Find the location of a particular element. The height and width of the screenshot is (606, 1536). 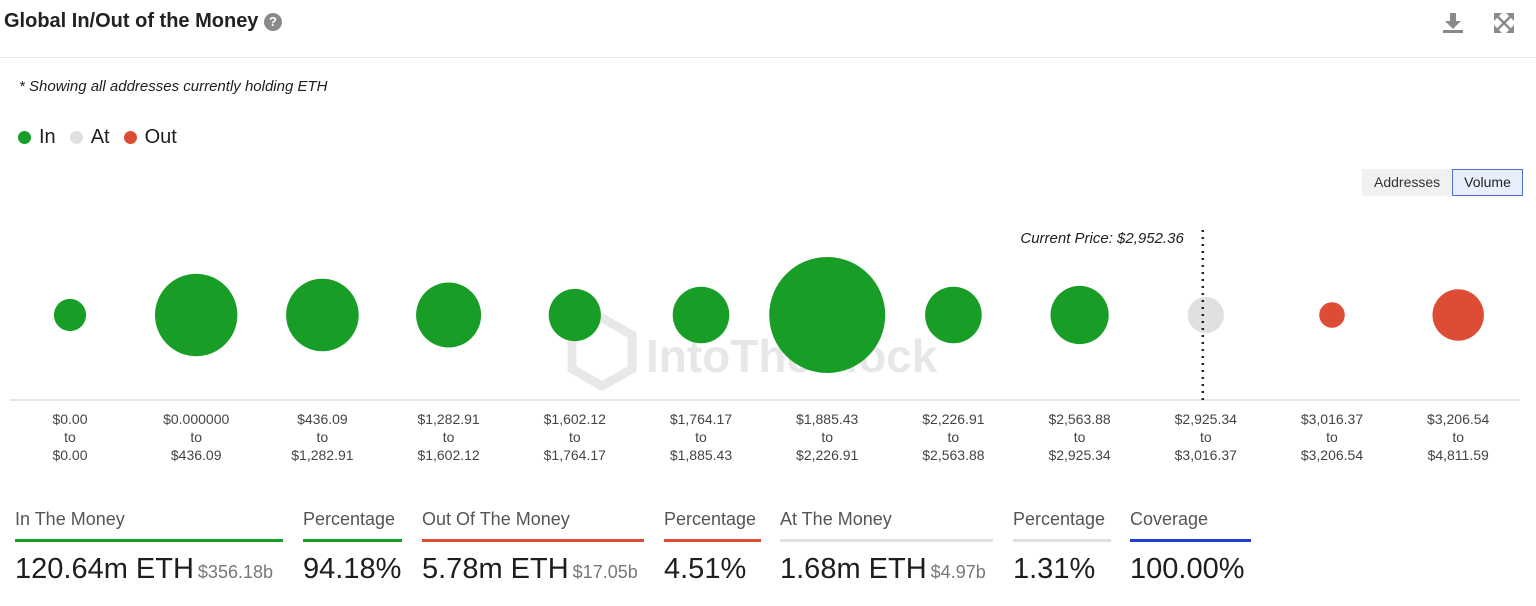

stat-value: 94.18% is located at coordinates (352, 569).